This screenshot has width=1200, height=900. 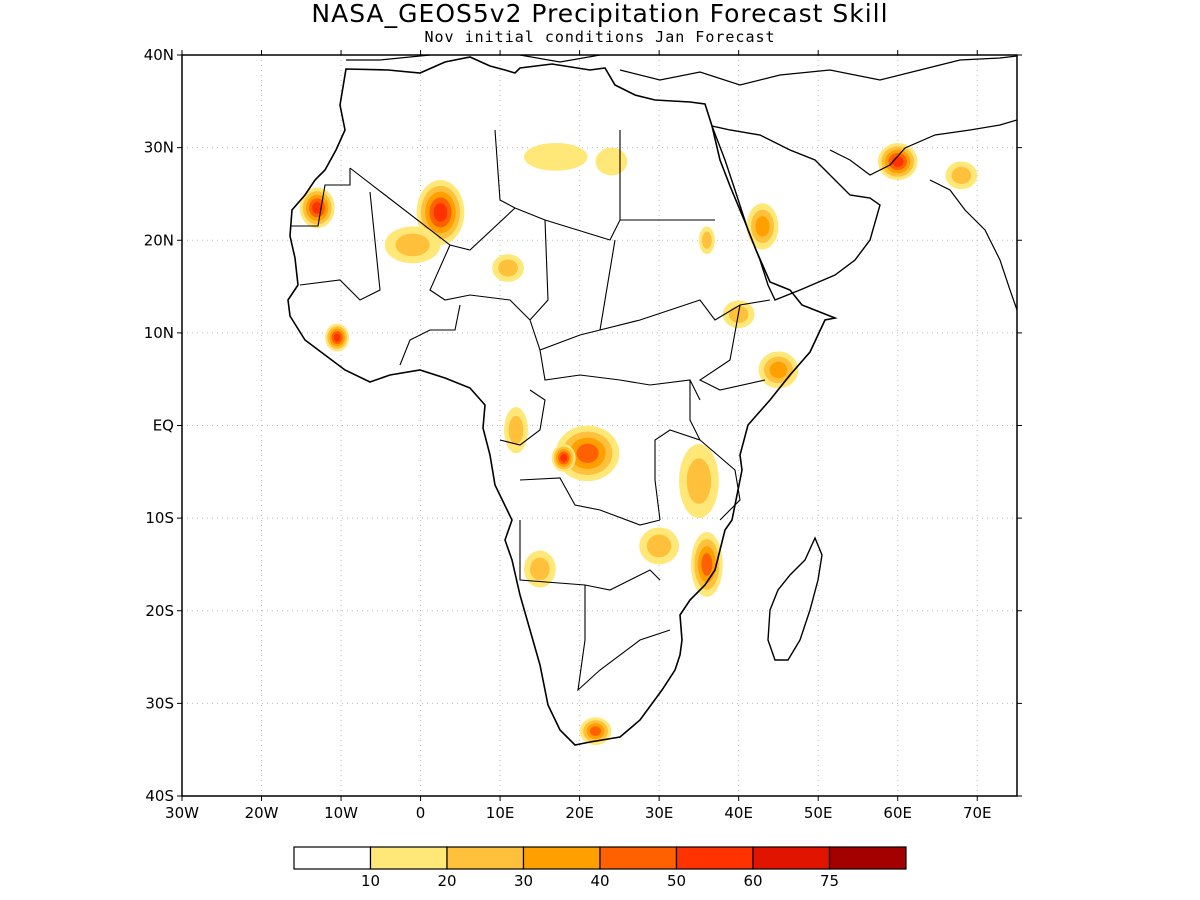 I want to click on lat-tick-label: 30N, so click(x=159, y=148).